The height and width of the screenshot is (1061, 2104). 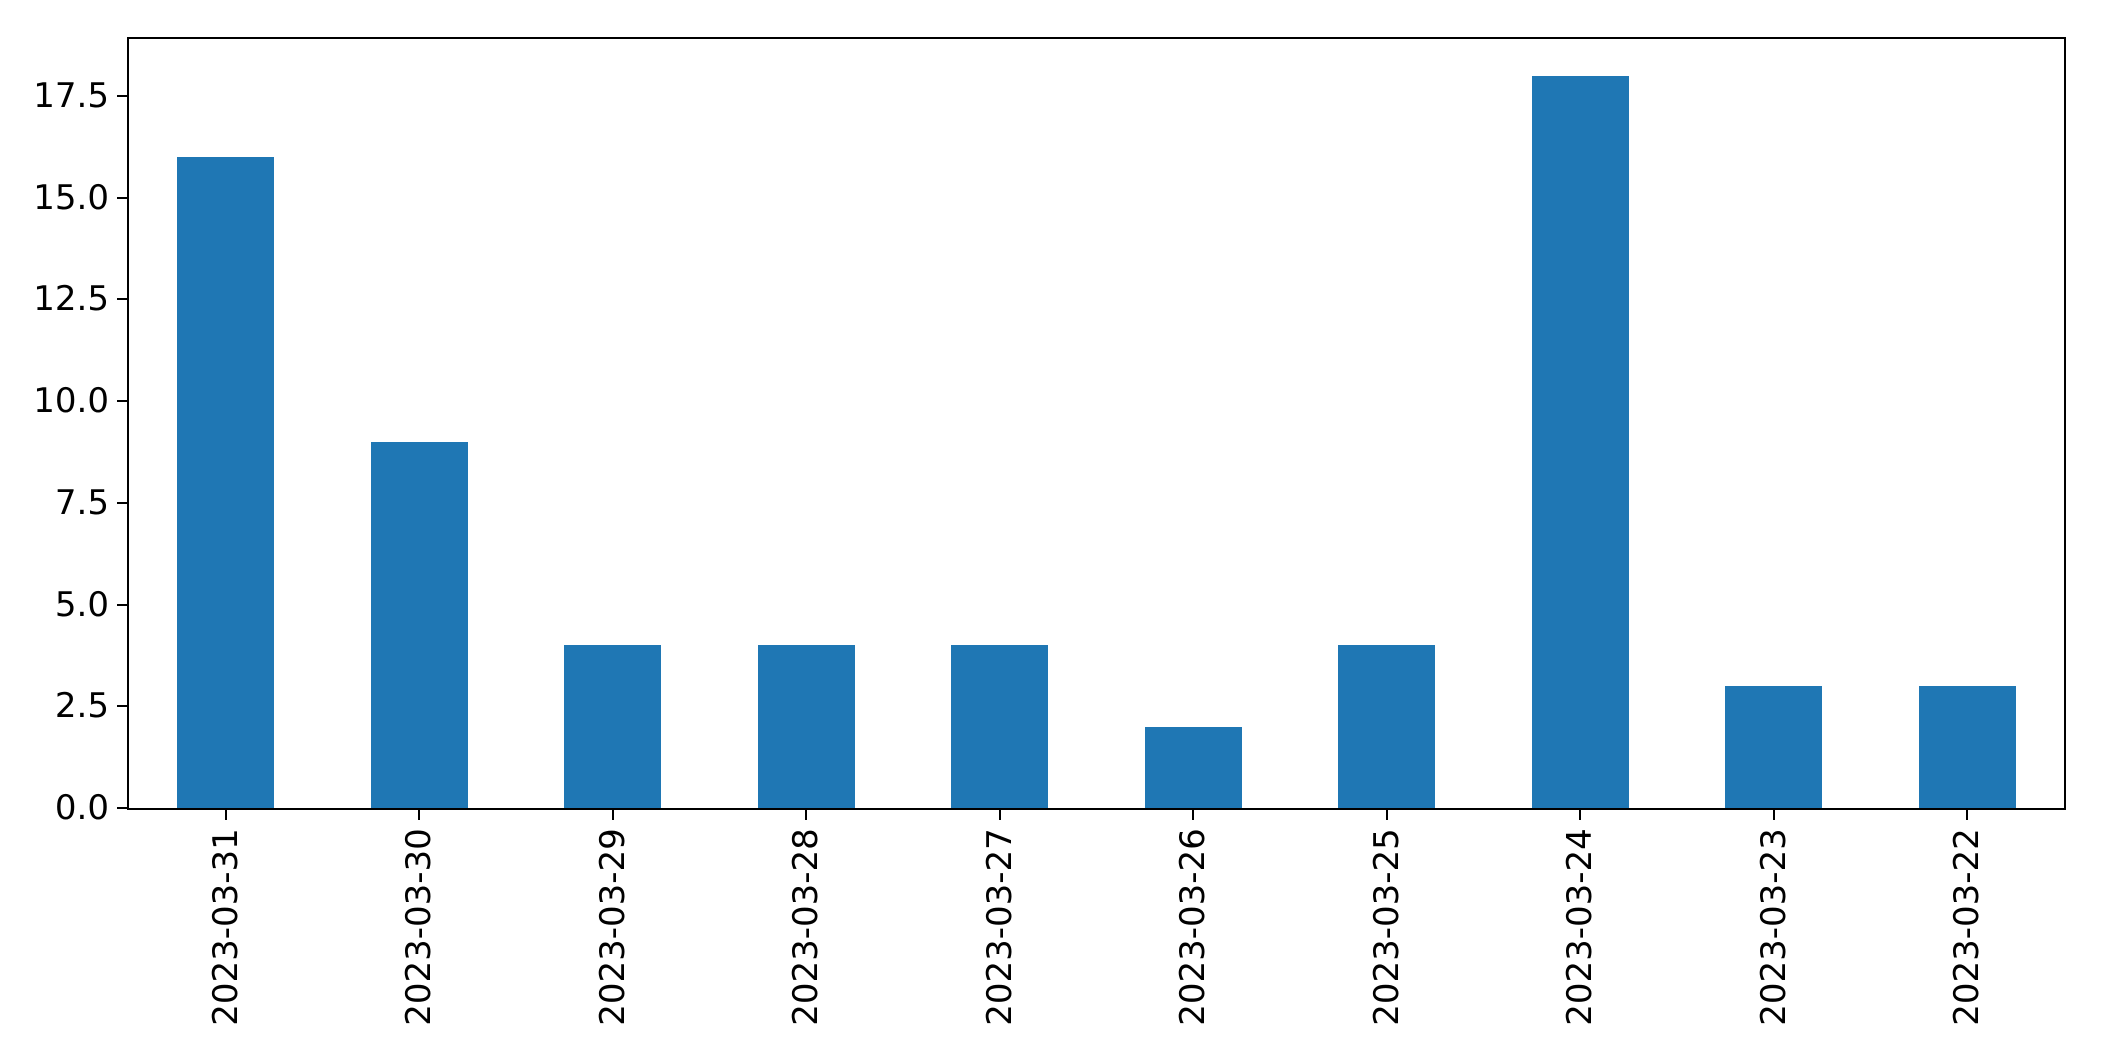 What do you see at coordinates (81, 604) in the screenshot?
I see `y-tick-label: 5.0` at bounding box center [81, 604].